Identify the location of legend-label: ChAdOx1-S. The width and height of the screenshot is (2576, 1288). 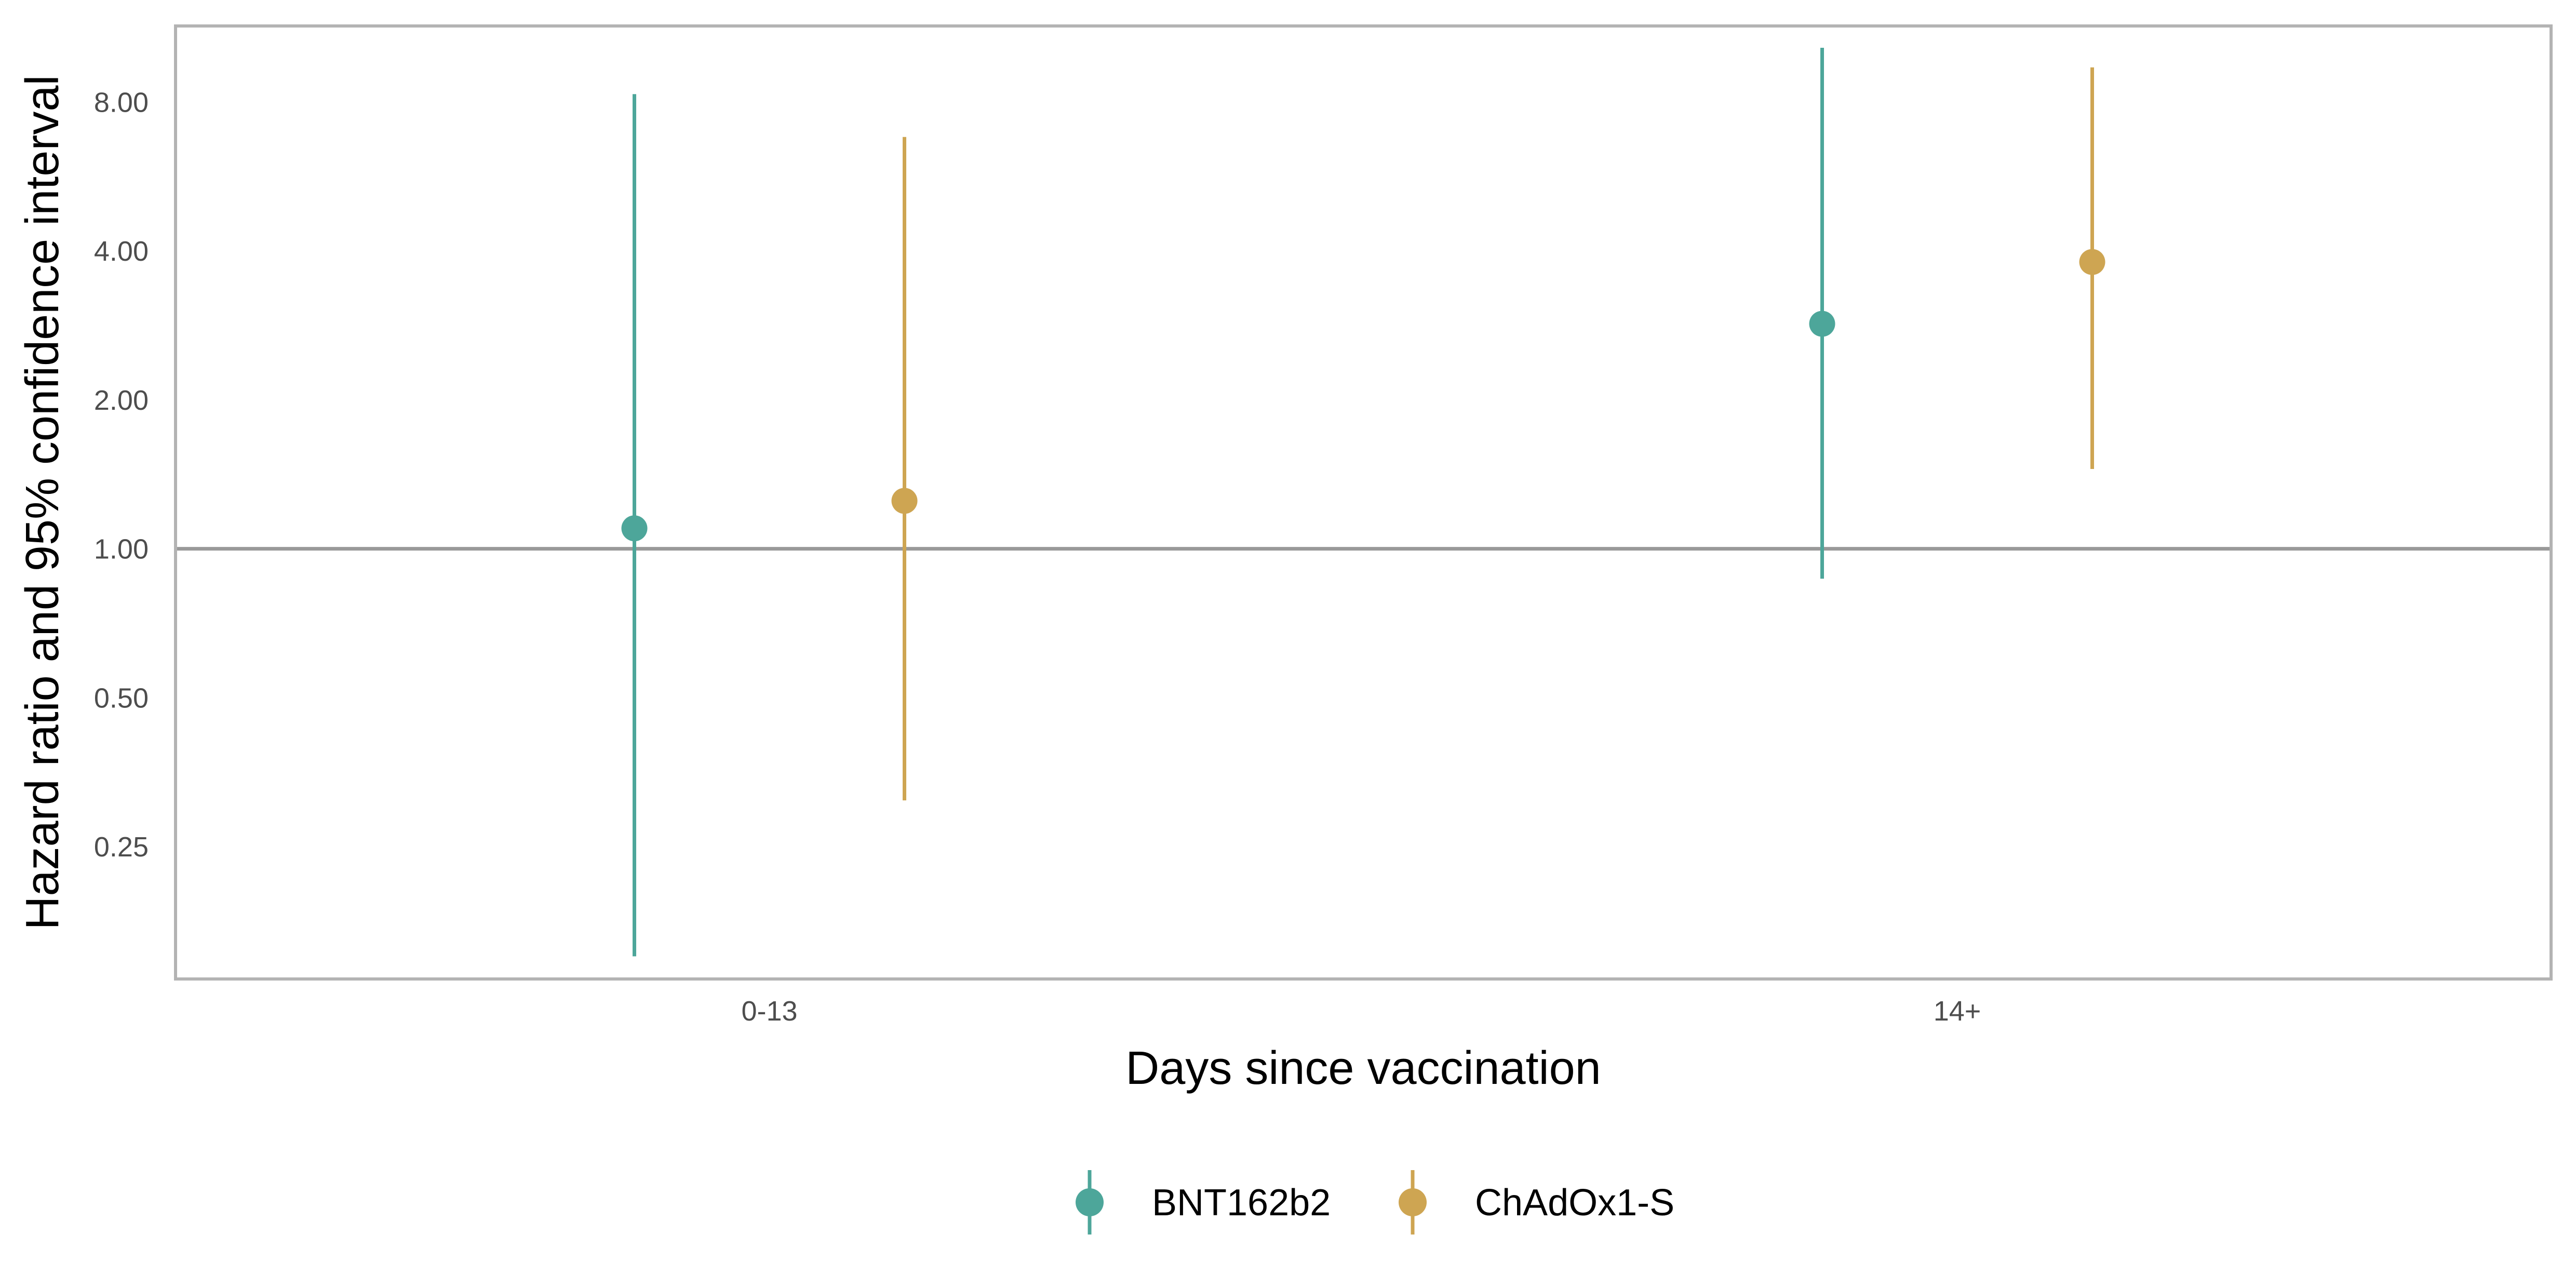
(1575, 1203).